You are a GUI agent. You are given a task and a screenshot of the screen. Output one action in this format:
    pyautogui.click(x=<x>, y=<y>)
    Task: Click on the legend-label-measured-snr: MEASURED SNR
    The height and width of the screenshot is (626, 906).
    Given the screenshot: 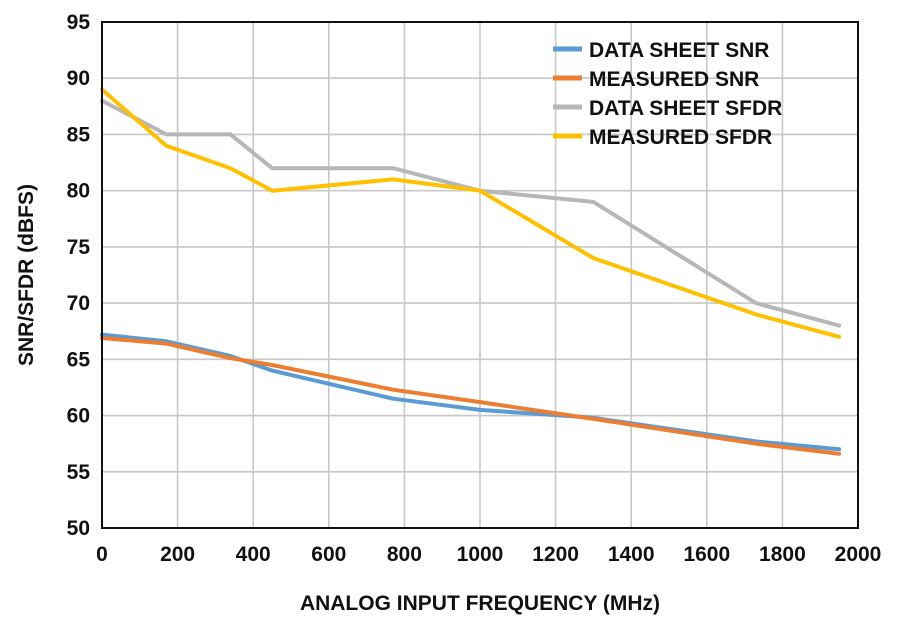 What is the action you would take?
    pyautogui.click(x=674, y=79)
    